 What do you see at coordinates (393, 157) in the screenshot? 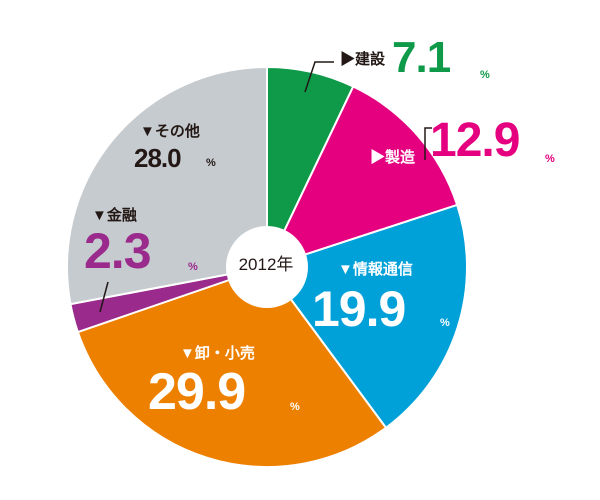
I see `slice-name-manufacturing: ▶製造` at bounding box center [393, 157].